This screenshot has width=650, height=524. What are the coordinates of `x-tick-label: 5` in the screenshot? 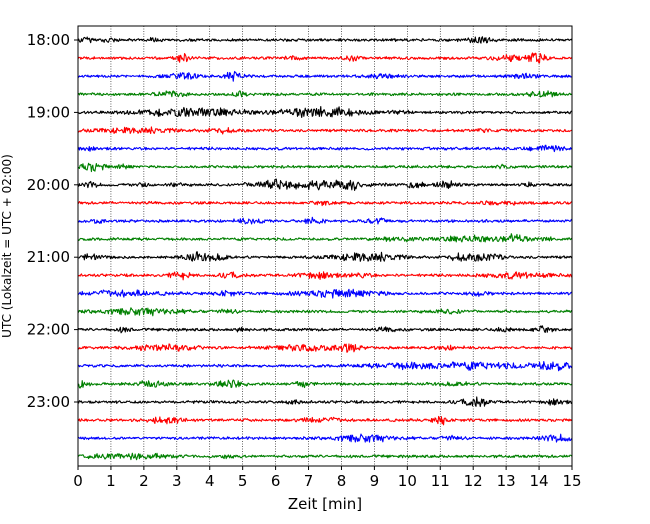 It's located at (243, 481).